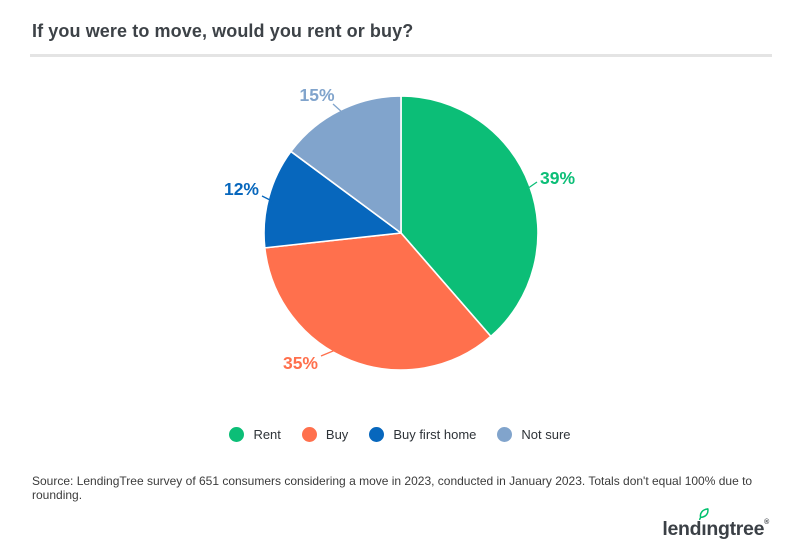 This screenshot has width=800, height=557. Describe the element at coordinates (241, 189) in the screenshot. I see `pie-label-buy-first-home: 12%` at that location.